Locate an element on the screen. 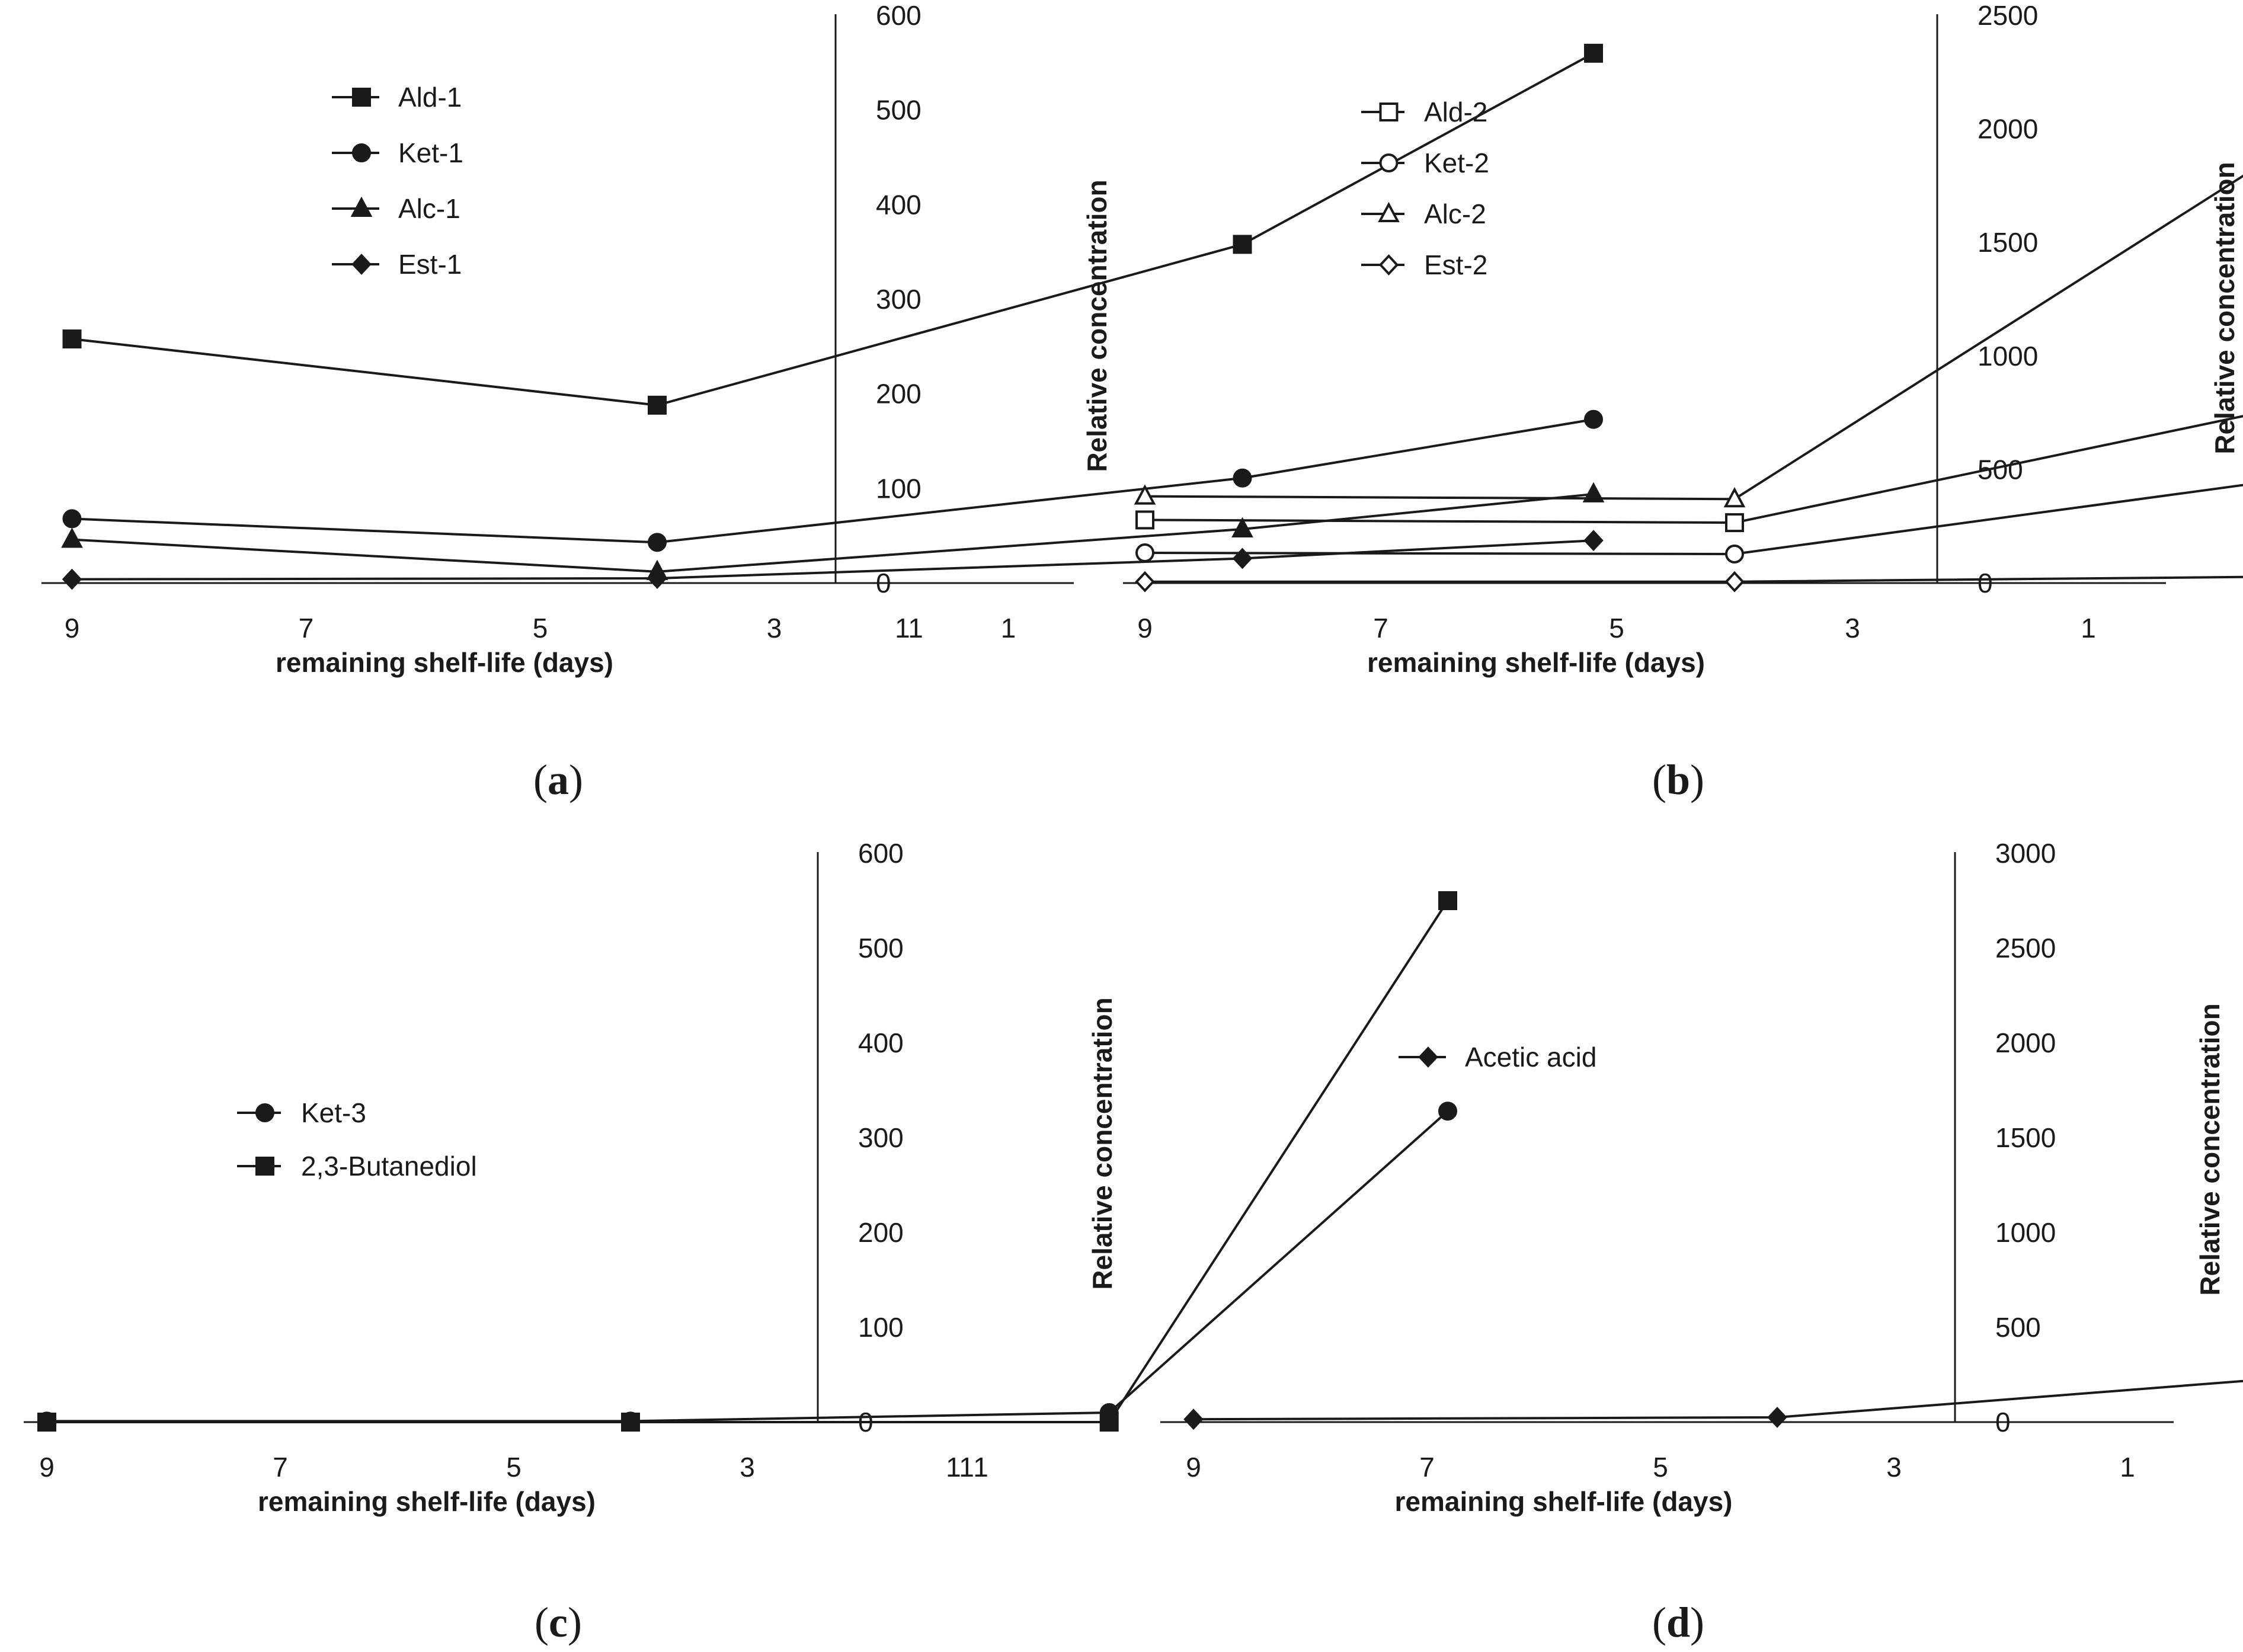 The width and height of the screenshot is (2243, 1652). y-tick-label: 100 is located at coordinates (881, 1328).